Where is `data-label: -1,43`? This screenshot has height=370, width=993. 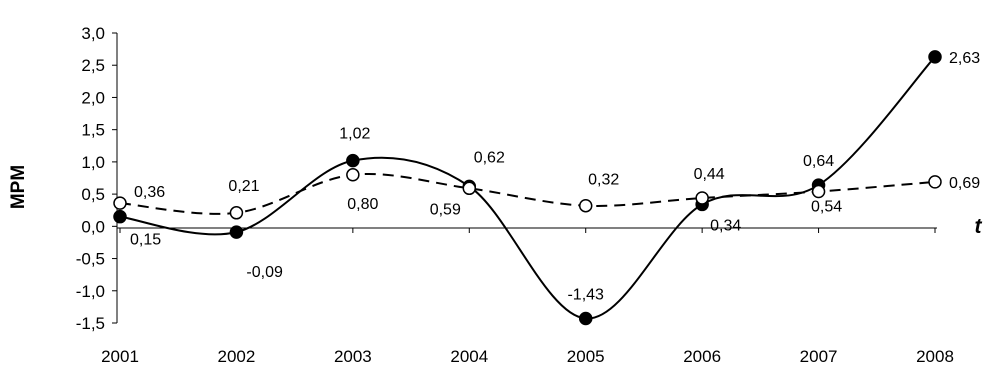
data-label: -1,43 is located at coordinates (585, 294).